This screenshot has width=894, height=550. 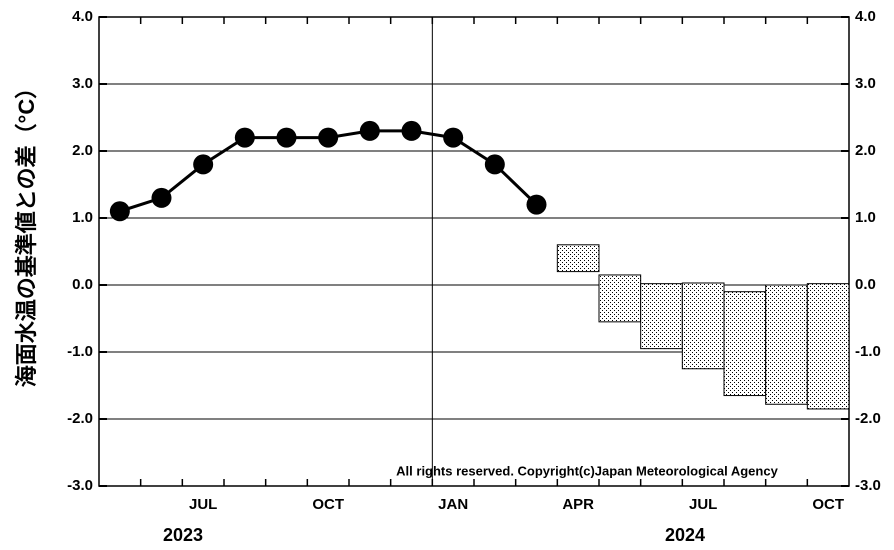 What do you see at coordinates (80, 351) in the screenshot?
I see `y-tick-label: -1.0` at bounding box center [80, 351].